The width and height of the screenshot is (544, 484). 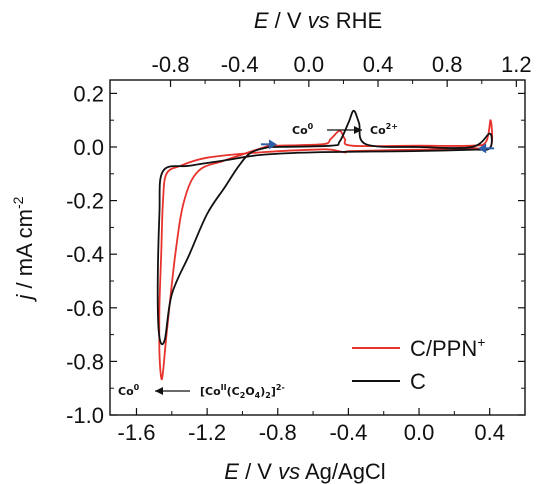 What do you see at coordinates (377, 146) in the screenshot?
I see `scan-arrows` at bounding box center [377, 146].